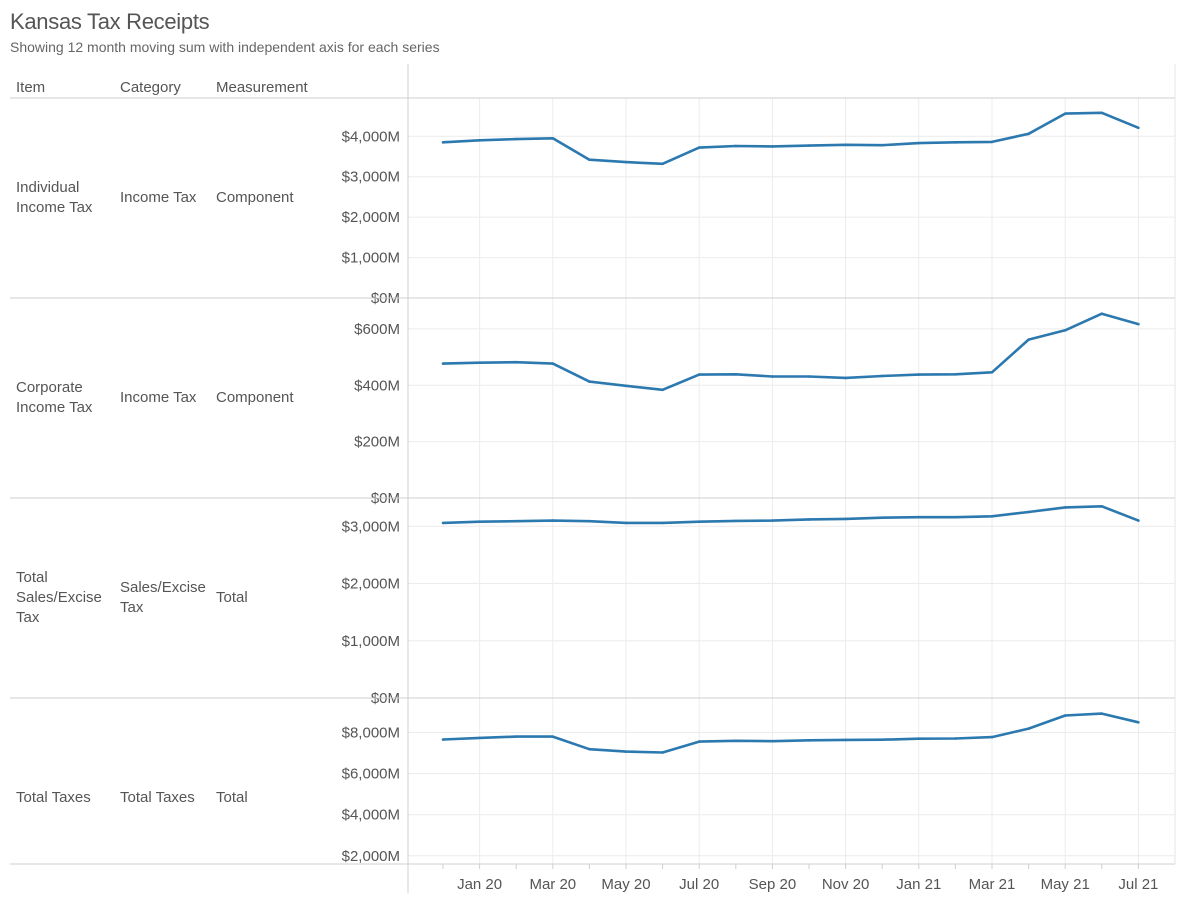 This screenshot has height=901, width=1181. What do you see at coordinates (625, 884) in the screenshot?
I see `x-tick-label: May 20` at bounding box center [625, 884].